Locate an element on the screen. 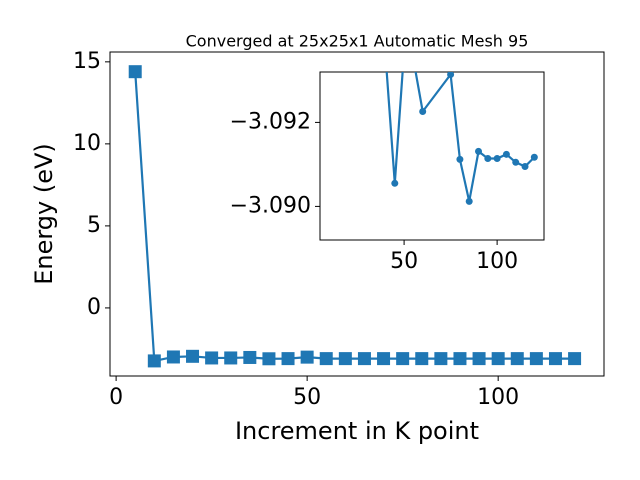  y-tick-label: 5 is located at coordinates (94, 225).